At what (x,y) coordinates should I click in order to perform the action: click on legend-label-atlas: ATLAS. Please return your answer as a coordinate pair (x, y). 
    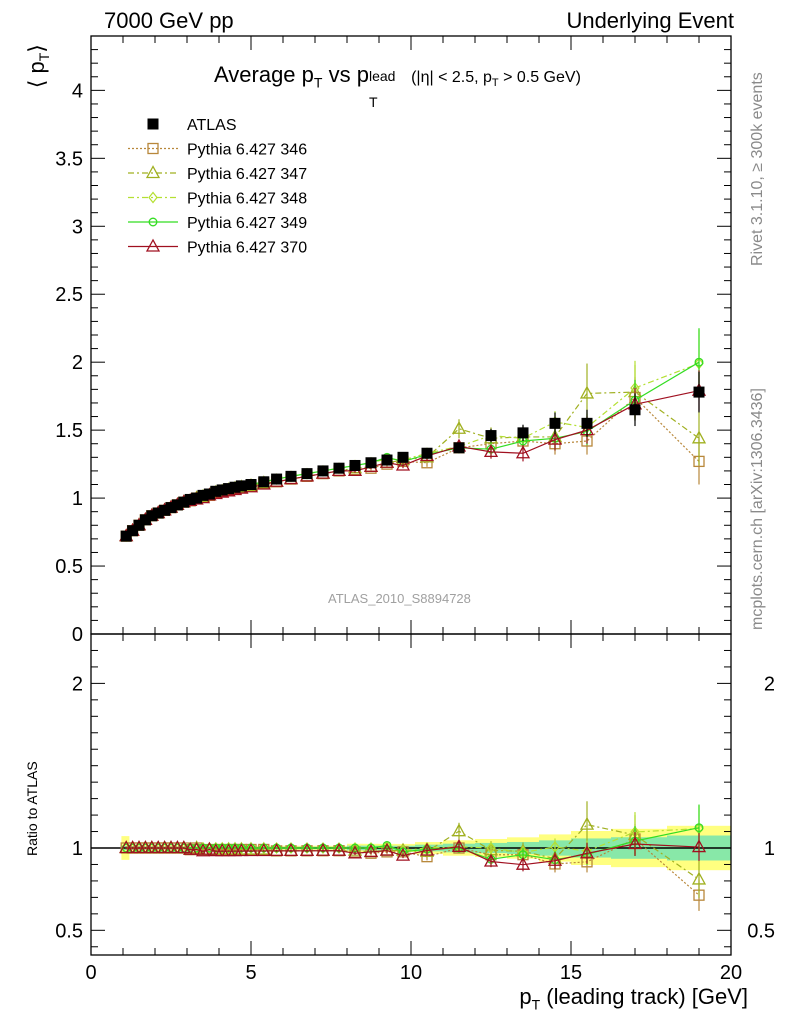
    Looking at the image, I should click on (212, 125).